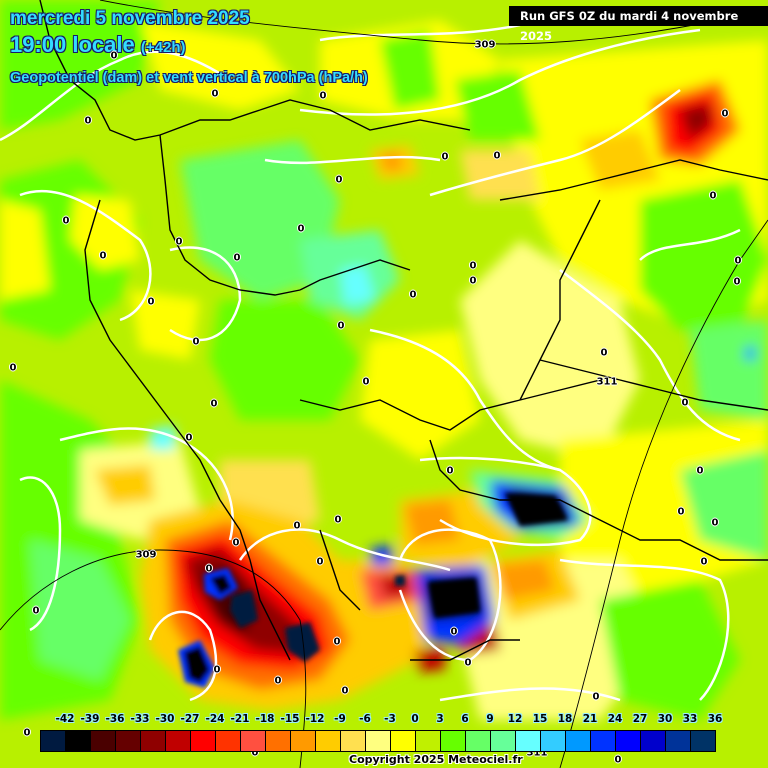 The width and height of the screenshot is (768, 768). Describe the element at coordinates (365, 719) in the screenshot. I see `legend-tick-label: -6` at that location.